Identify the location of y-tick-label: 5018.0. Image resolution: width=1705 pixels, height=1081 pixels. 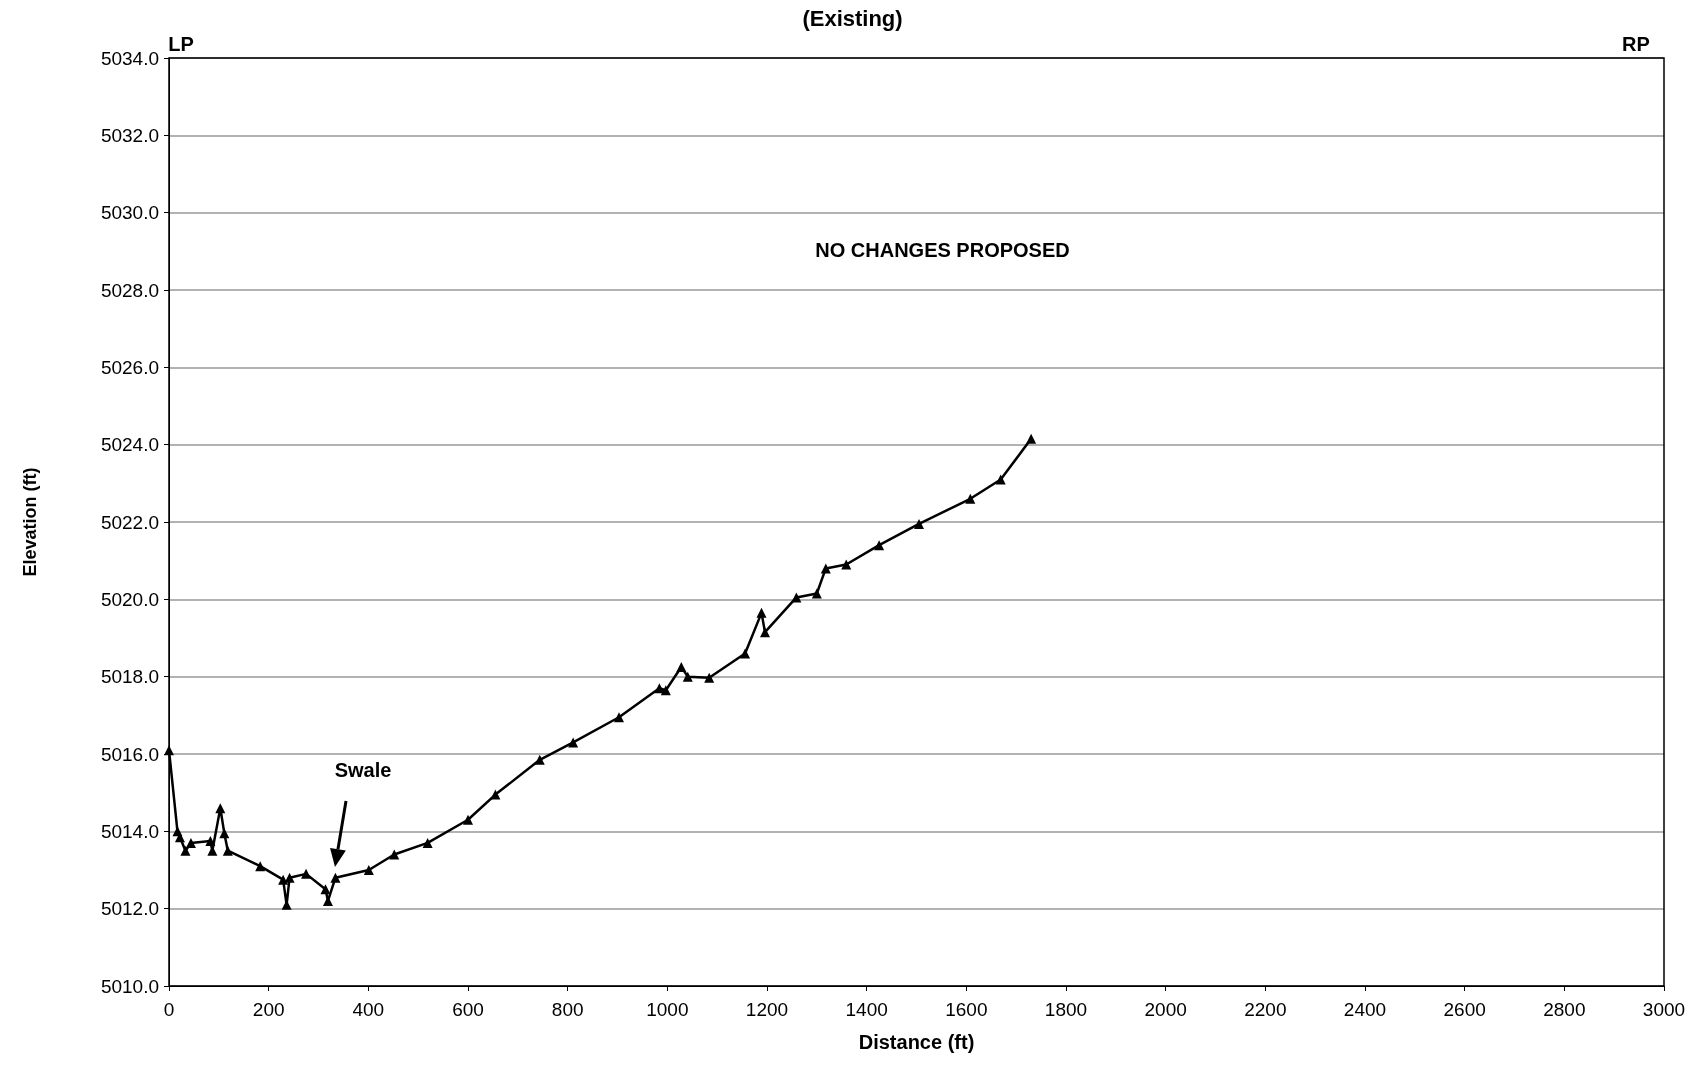
(129, 677).